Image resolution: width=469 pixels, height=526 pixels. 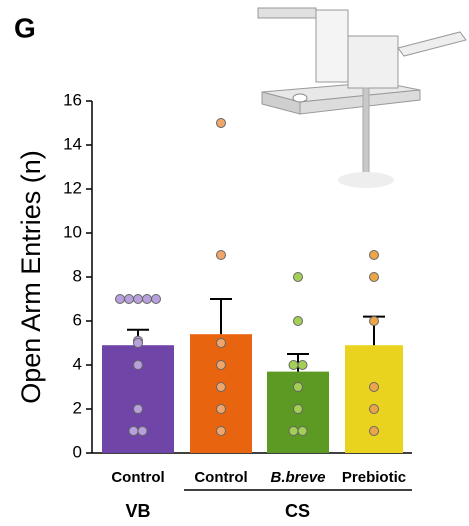 What do you see at coordinates (72, 143) in the screenshot?
I see `y-tick-label: 14` at bounding box center [72, 143].